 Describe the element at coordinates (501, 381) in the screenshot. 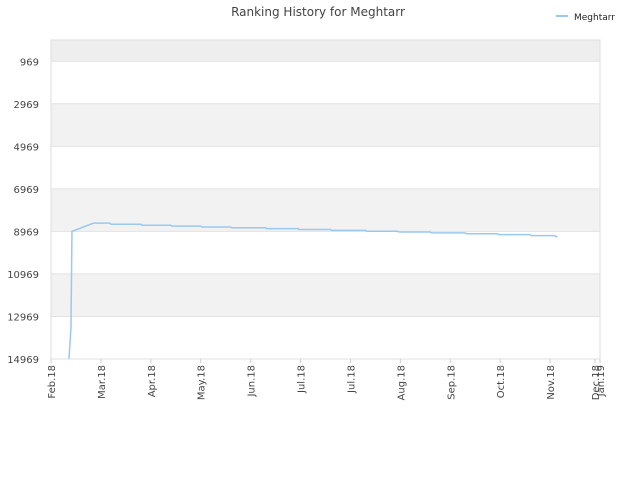

I see `x-tick-label: Oct.18` at that location.